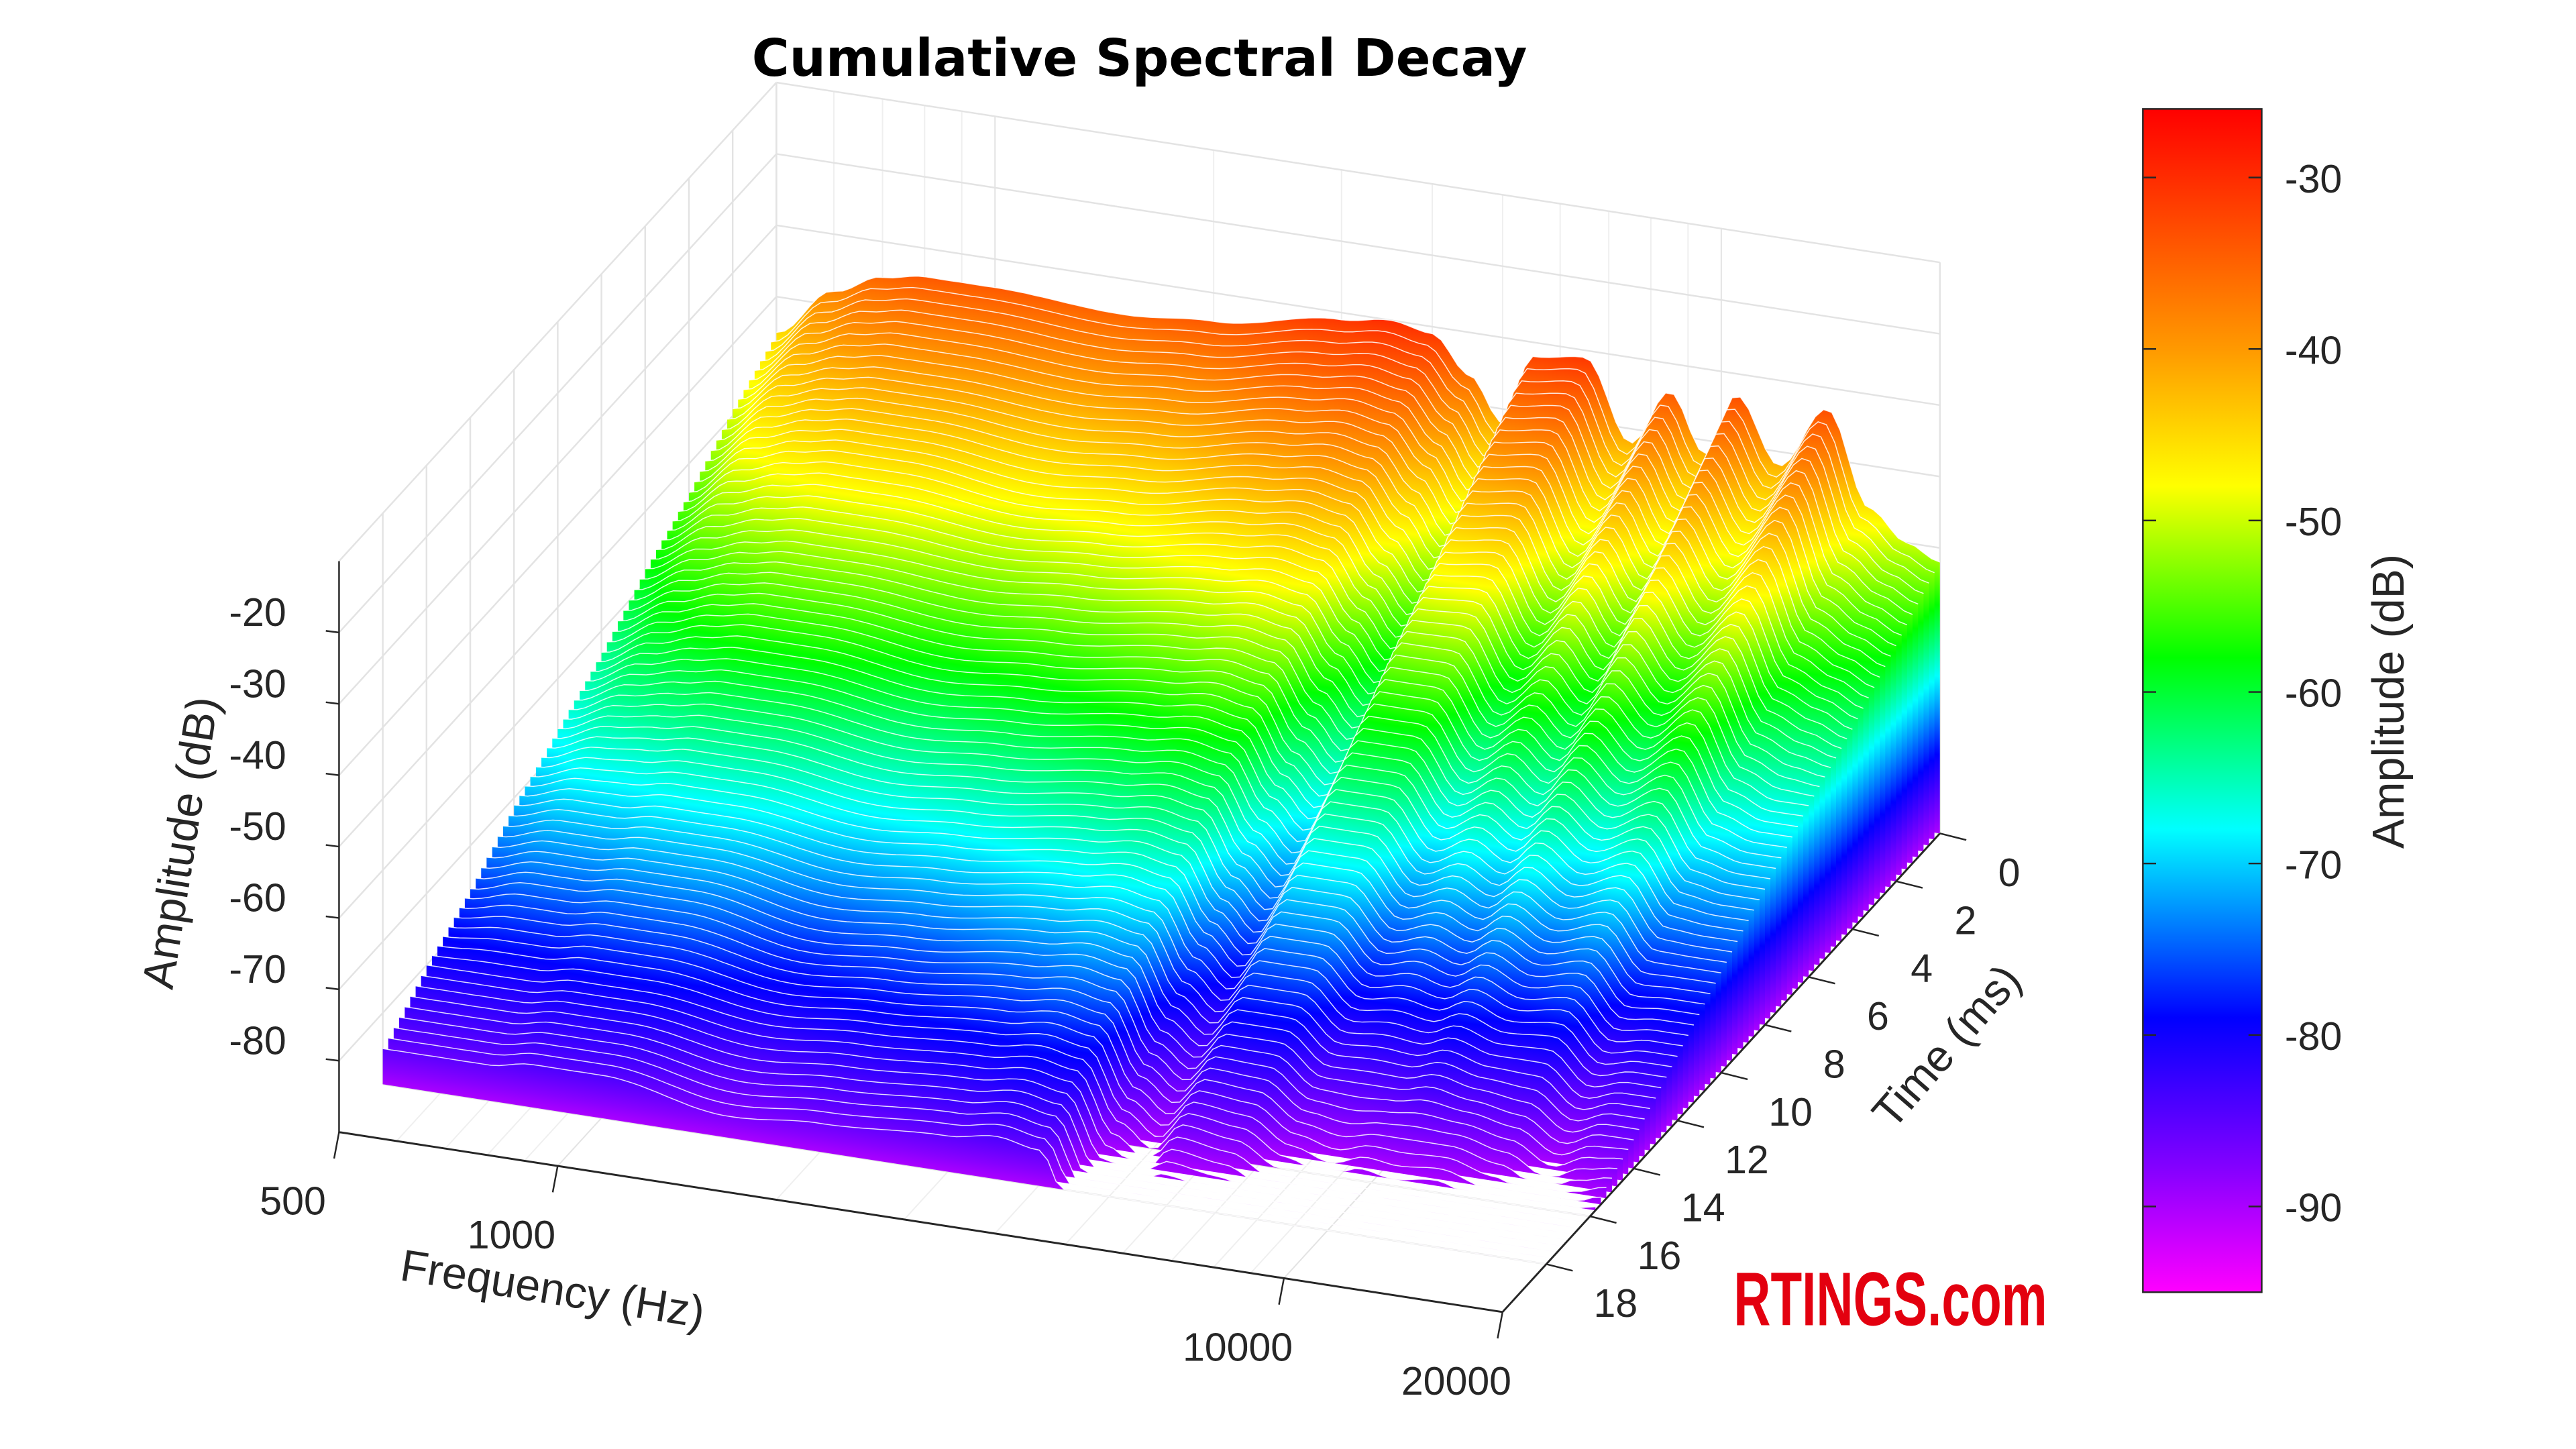 The width and height of the screenshot is (2576, 1449). What do you see at coordinates (2389, 701) in the screenshot?
I see `colorbar-label: Amplitude (dB)` at bounding box center [2389, 701].